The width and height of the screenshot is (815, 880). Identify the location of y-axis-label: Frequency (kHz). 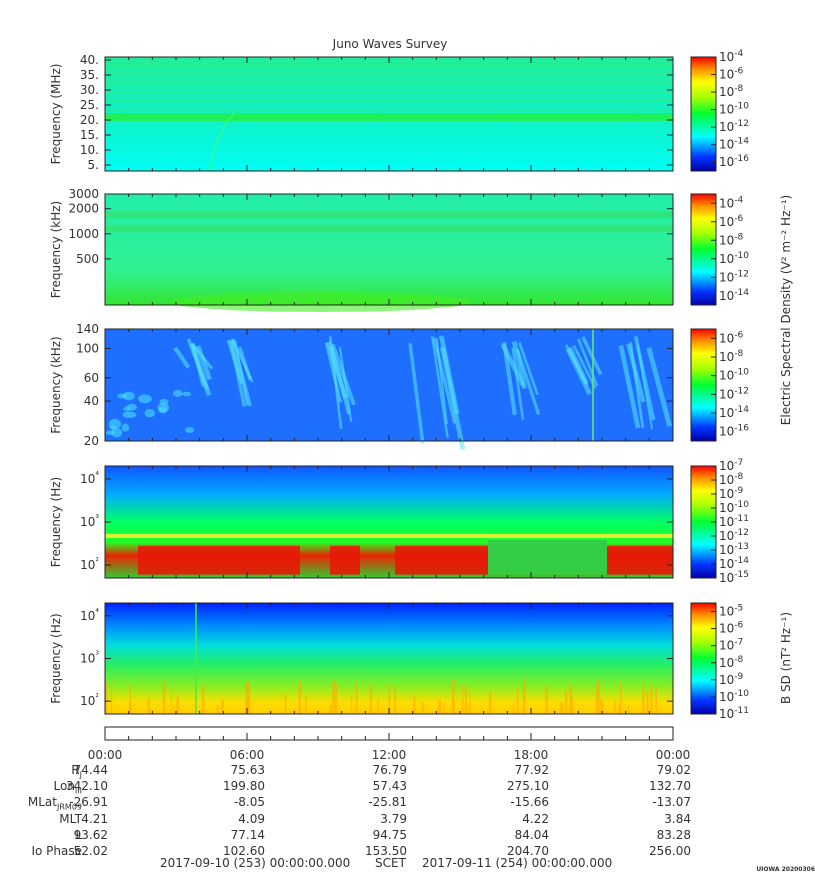
(56, 384).